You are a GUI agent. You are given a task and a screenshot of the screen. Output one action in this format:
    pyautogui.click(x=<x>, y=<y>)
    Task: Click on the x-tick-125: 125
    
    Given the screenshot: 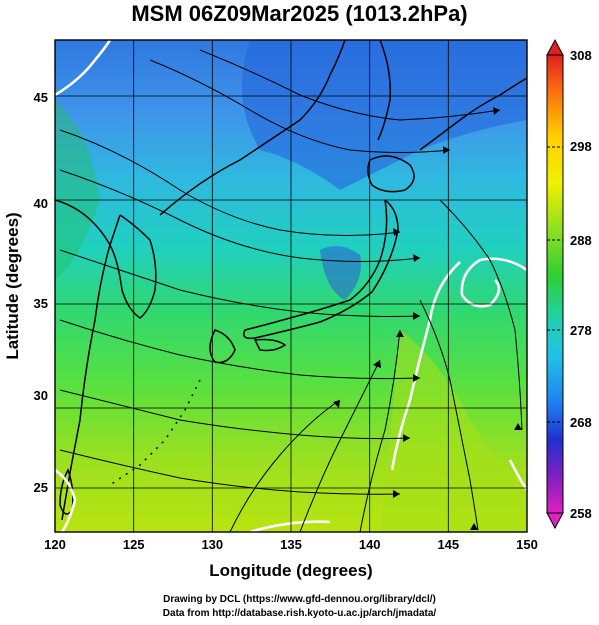 What is the action you would take?
    pyautogui.click(x=134, y=544)
    